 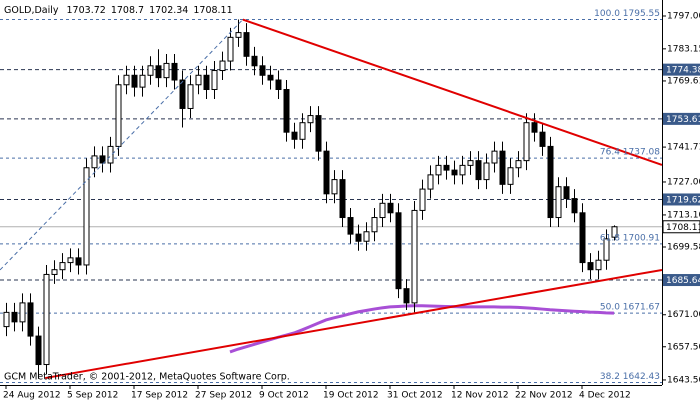 I want to click on open-value: 1703.72, so click(x=86, y=10).